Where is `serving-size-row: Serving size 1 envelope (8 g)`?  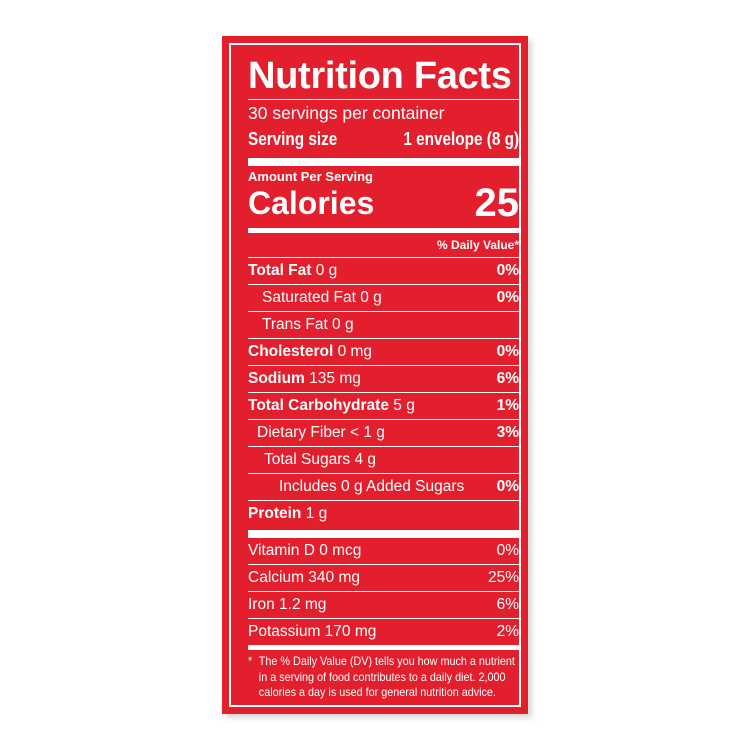 serving-size-row: Serving size 1 envelope (8 g) is located at coordinates (383, 139).